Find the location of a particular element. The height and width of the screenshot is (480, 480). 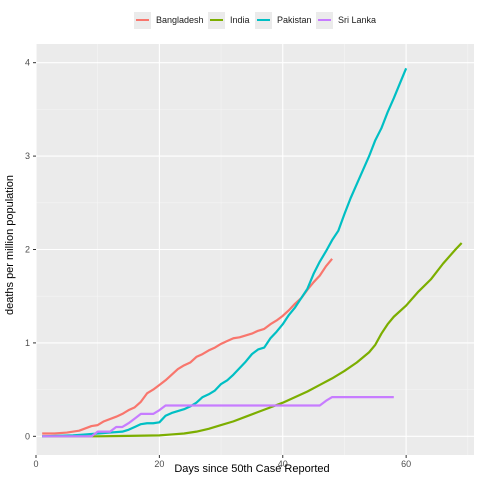

y-tick-label: 2 is located at coordinates (27, 250).